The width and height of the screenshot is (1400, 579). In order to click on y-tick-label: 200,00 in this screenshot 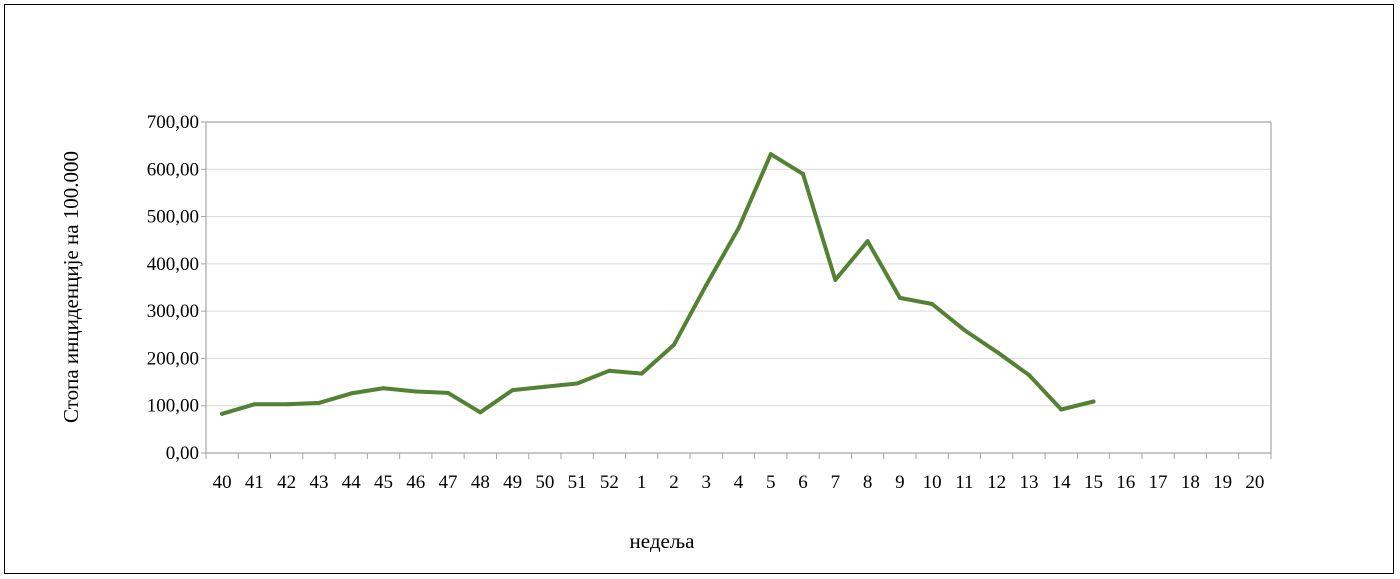, I will do `click(173, 358)`.